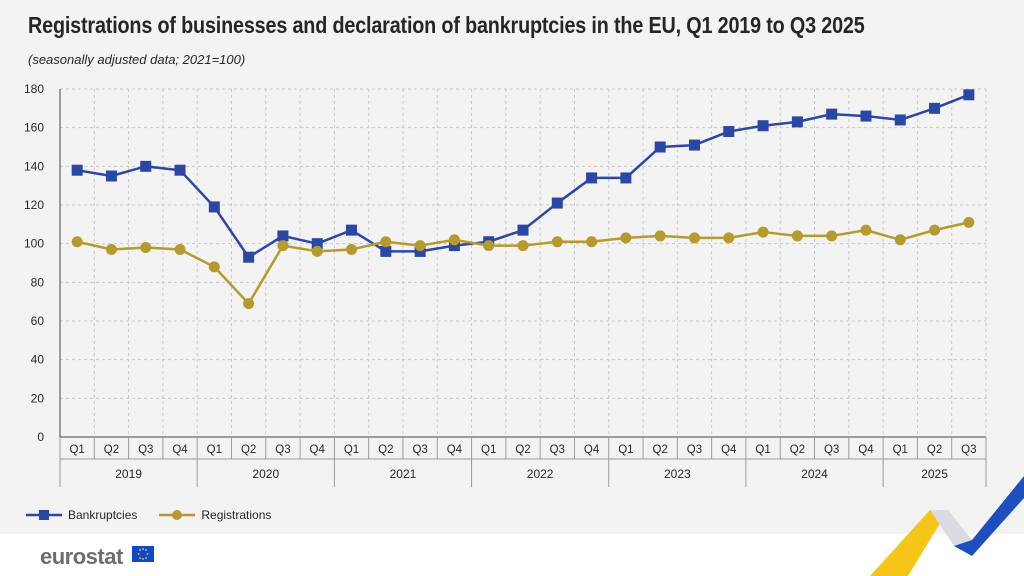 This screenshot has height=576, width=1024. Describe the element at coordinates (40, 437) in the screenshot. I see `y-tick-label: 0` at that location.